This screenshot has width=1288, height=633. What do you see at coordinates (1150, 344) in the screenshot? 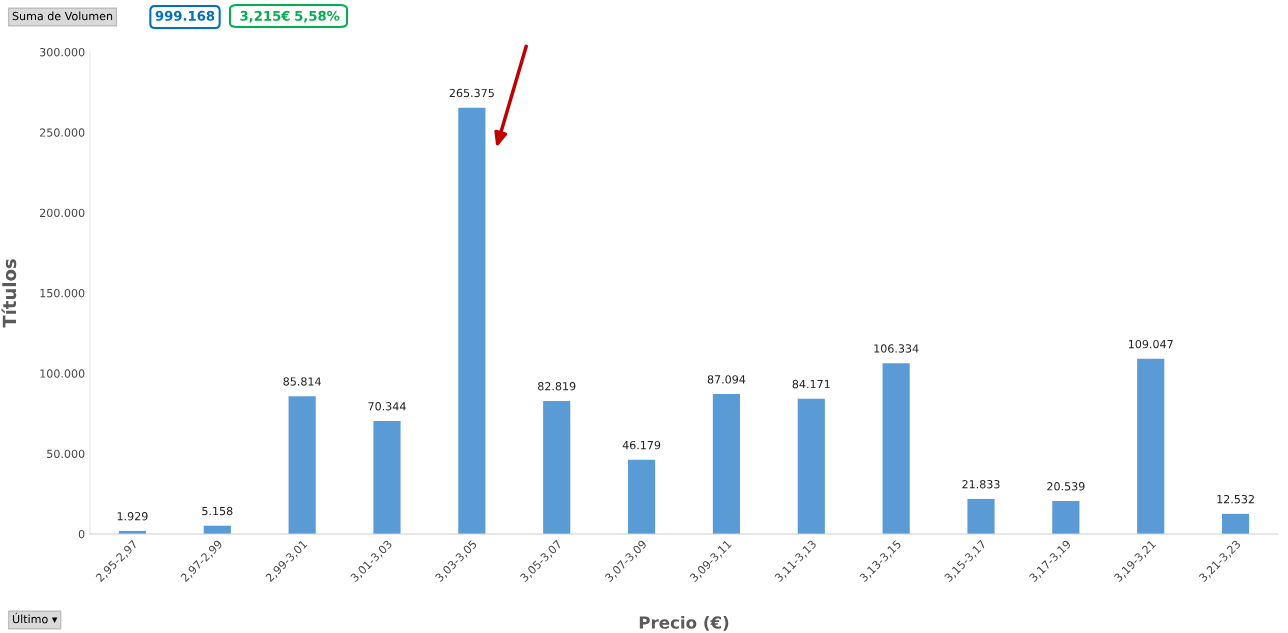
I see `data-label: 109.047` at bounding box center [1150, 344].